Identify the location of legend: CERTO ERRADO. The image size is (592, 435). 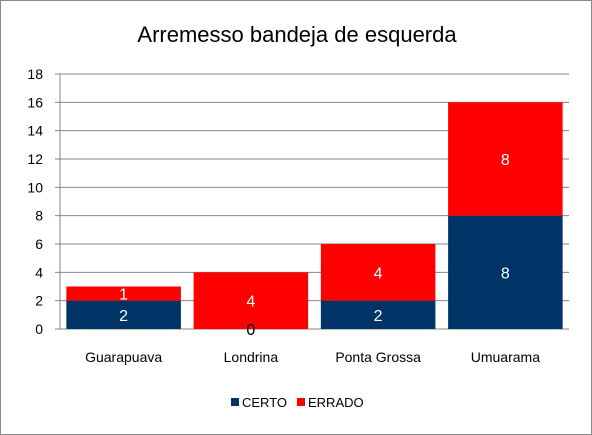
(297, 402).